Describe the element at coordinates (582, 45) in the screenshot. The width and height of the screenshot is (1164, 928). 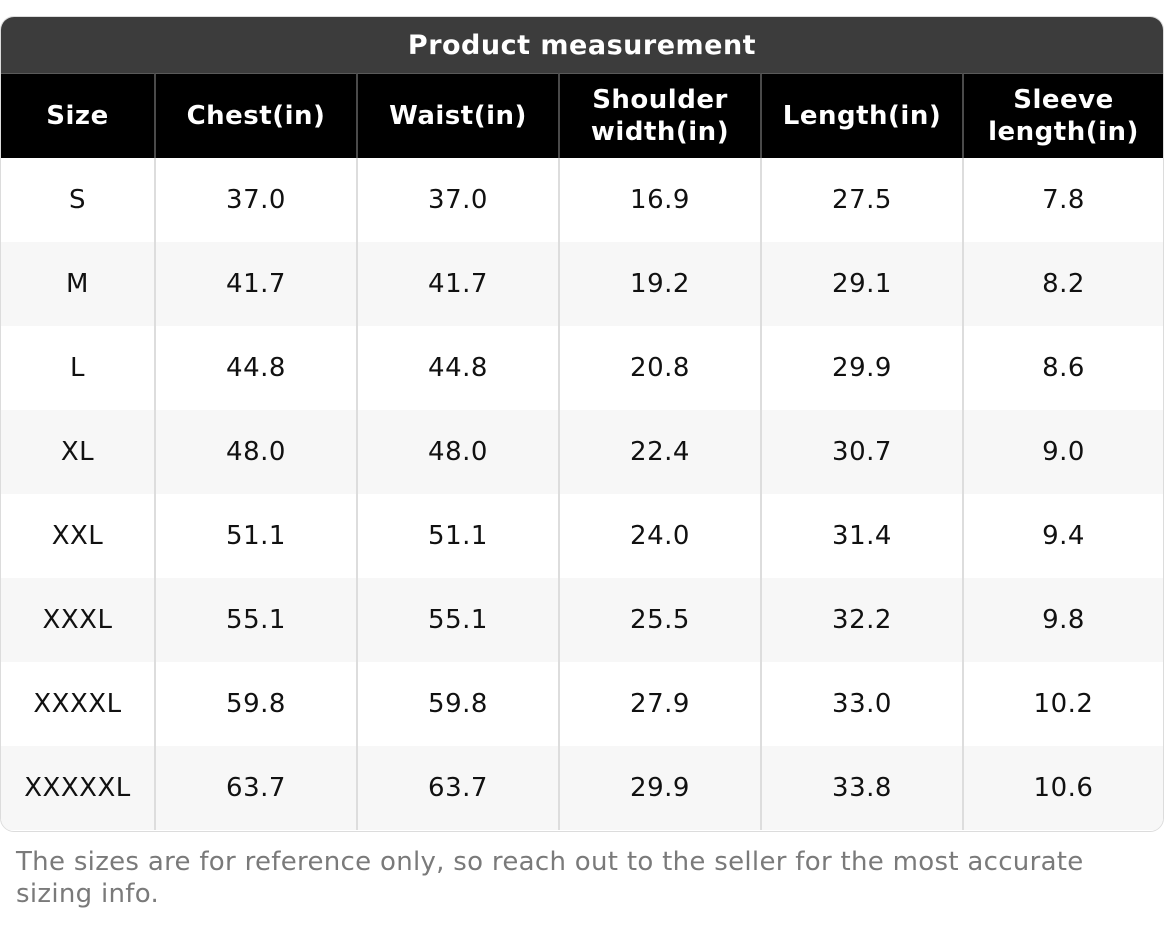
I see `table-title: Product measurement` at that location.